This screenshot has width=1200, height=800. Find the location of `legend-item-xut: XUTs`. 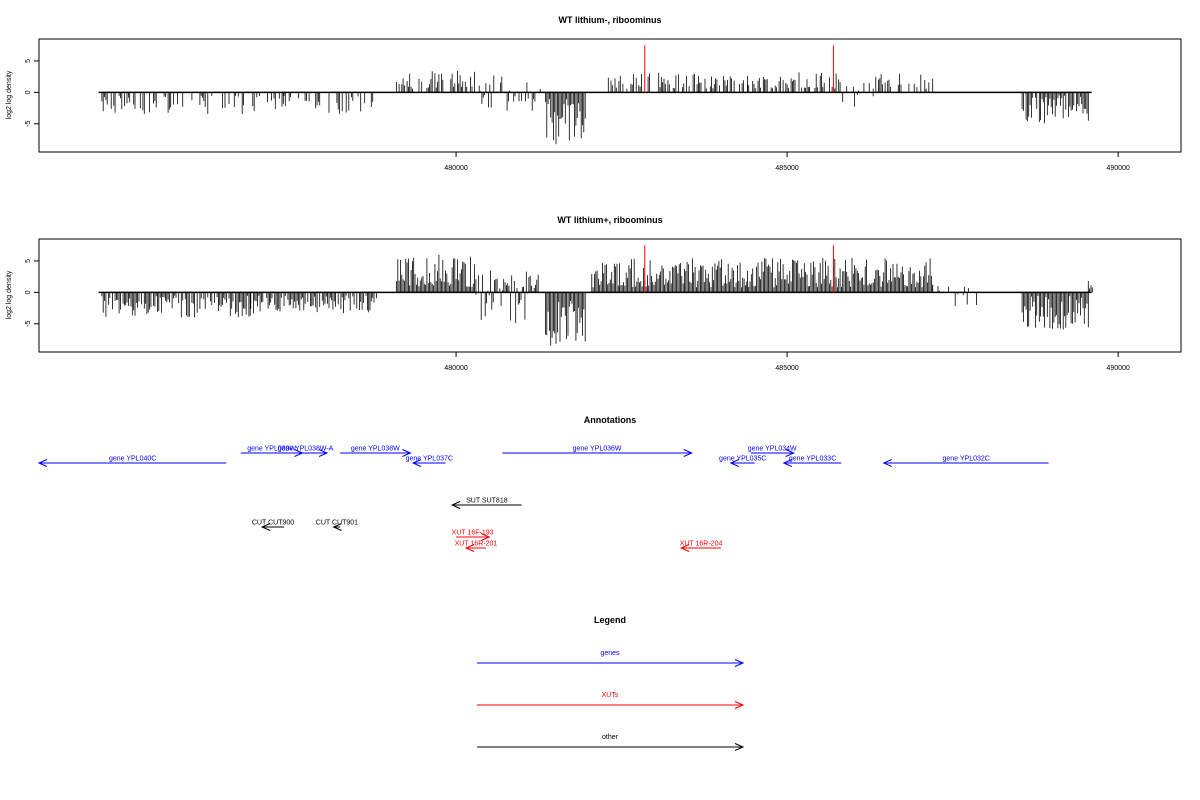

legend-item-xut: XUTs is located at coordinates (611, 700).